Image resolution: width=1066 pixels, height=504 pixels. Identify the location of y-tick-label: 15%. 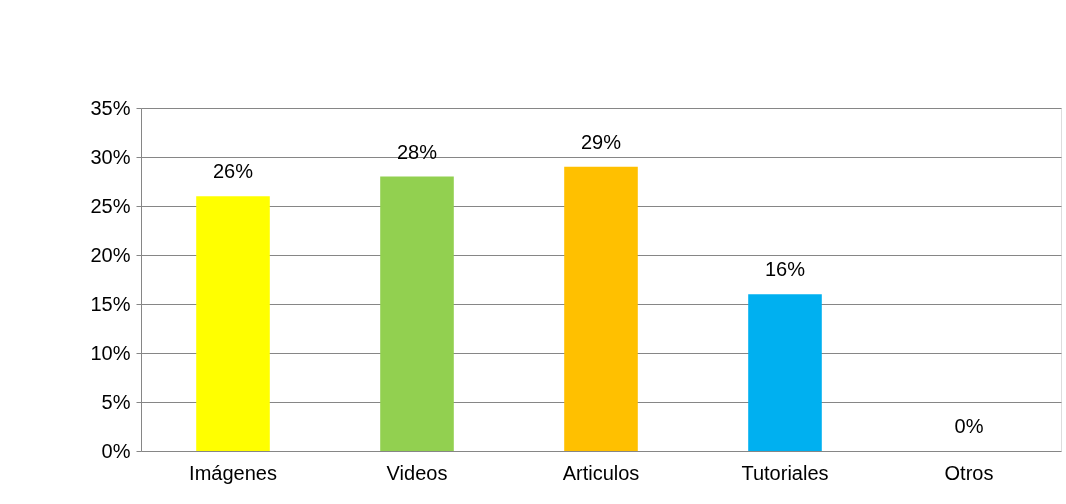
(110, 303).